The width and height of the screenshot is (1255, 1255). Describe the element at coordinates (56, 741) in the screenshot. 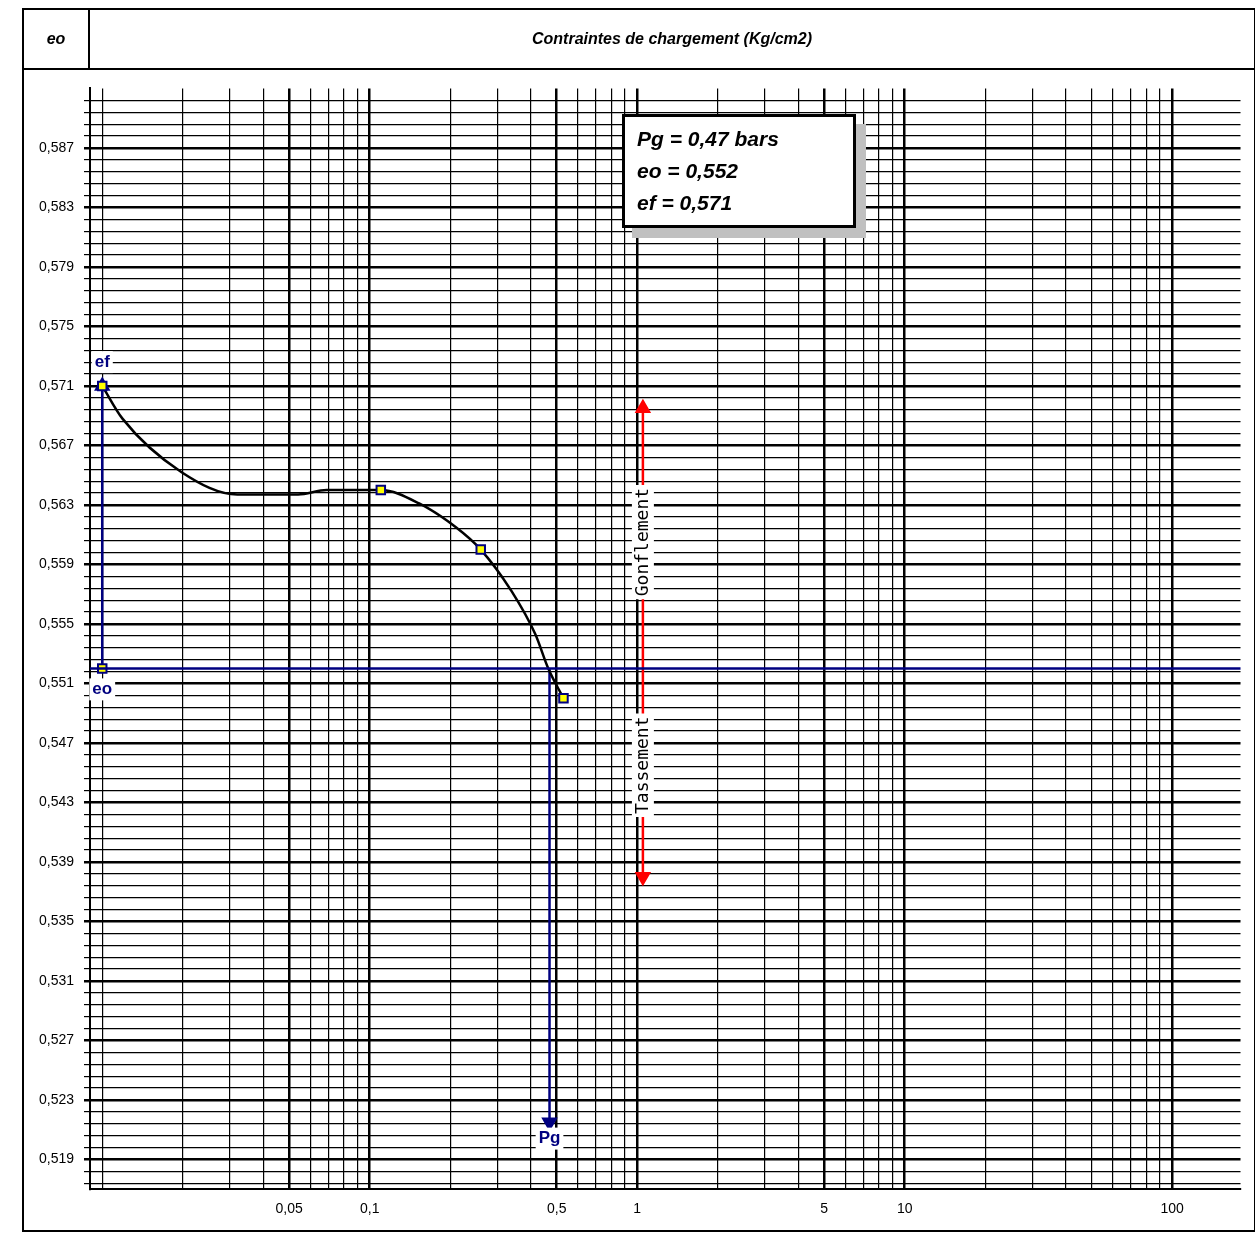

I see `y-tick-label: 0,547` at that location.